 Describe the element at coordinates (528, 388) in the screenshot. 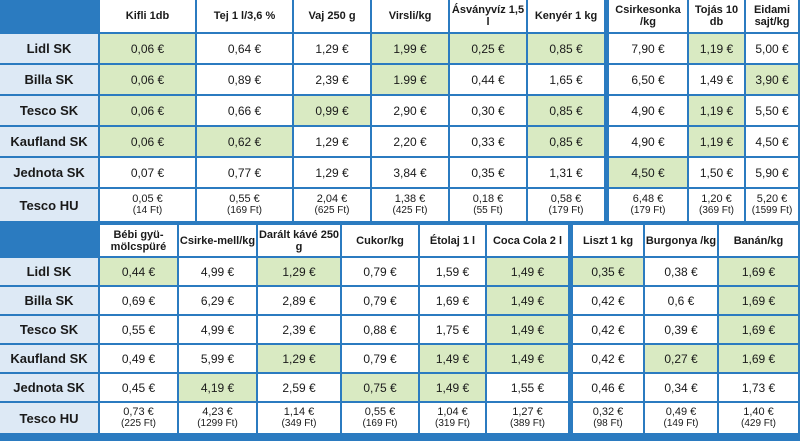

I see `price-cell: 1,55 €` at that location.